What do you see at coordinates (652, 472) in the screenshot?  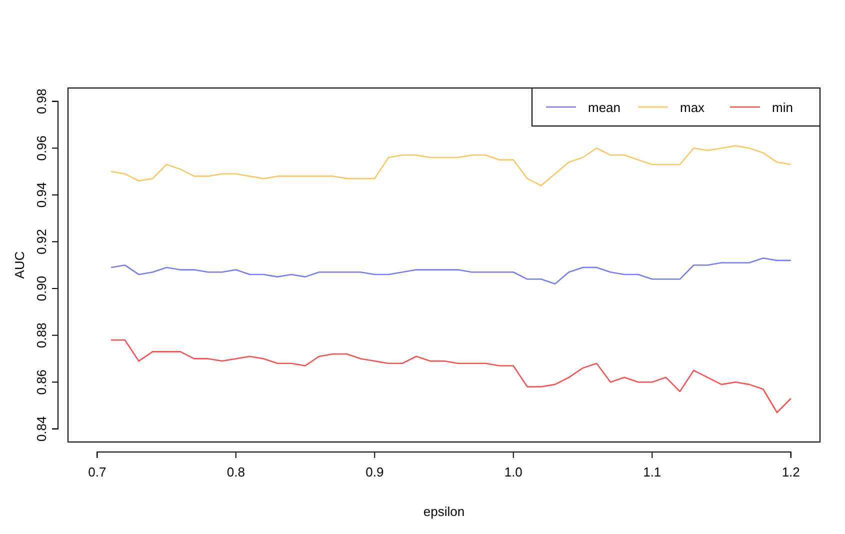 I see `x-tick-label: 1.1` at bounding box center [652, 472].